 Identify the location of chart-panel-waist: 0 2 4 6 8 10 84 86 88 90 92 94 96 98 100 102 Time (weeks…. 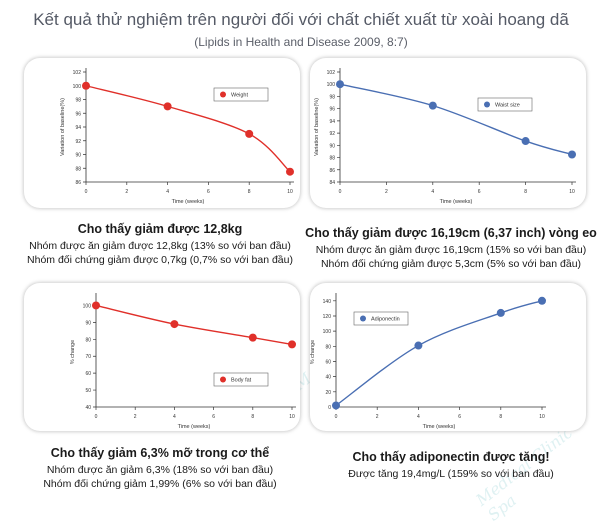
(448, 133).